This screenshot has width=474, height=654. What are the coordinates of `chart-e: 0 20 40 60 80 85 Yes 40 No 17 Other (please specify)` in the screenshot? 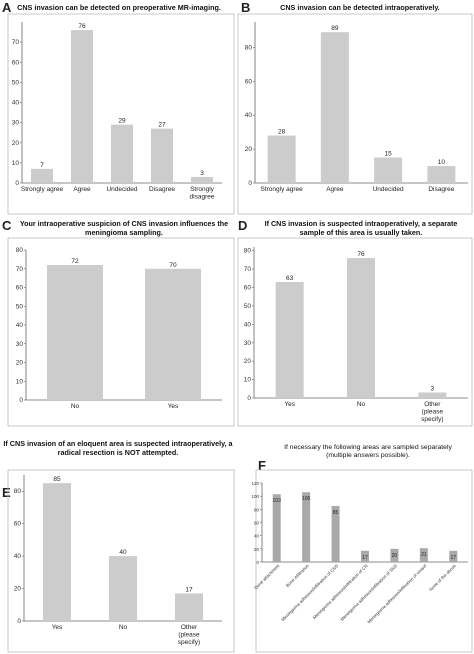 It's located at (121, 561).